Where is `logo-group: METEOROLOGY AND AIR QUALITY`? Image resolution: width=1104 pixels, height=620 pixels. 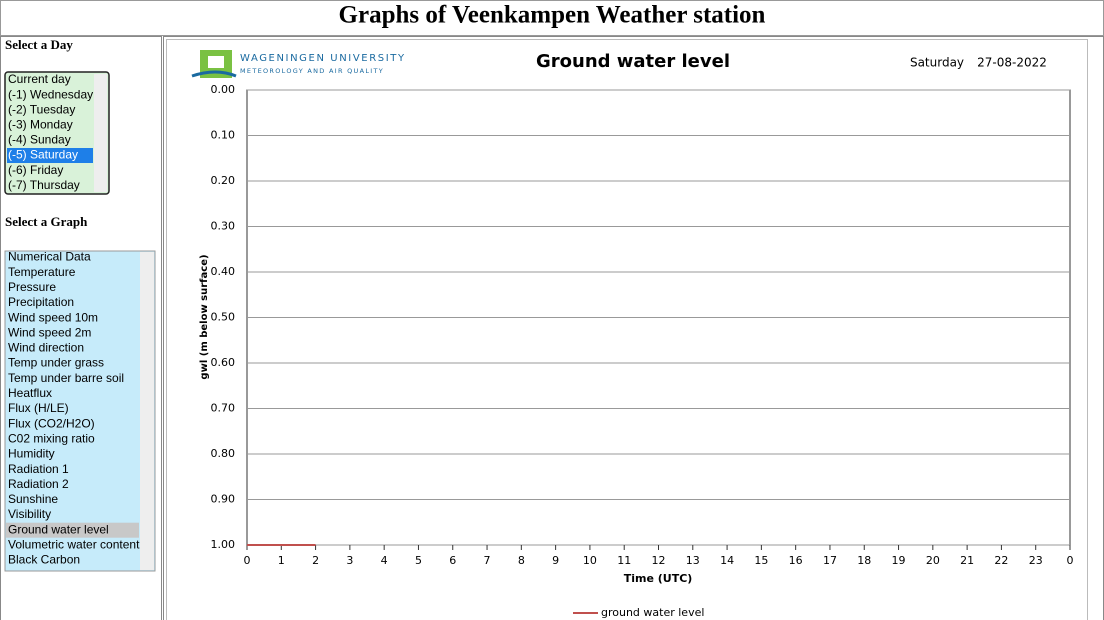
logo-group: METEOROLOGY AND AIR QUALITY is located at coordinates (312, 71).